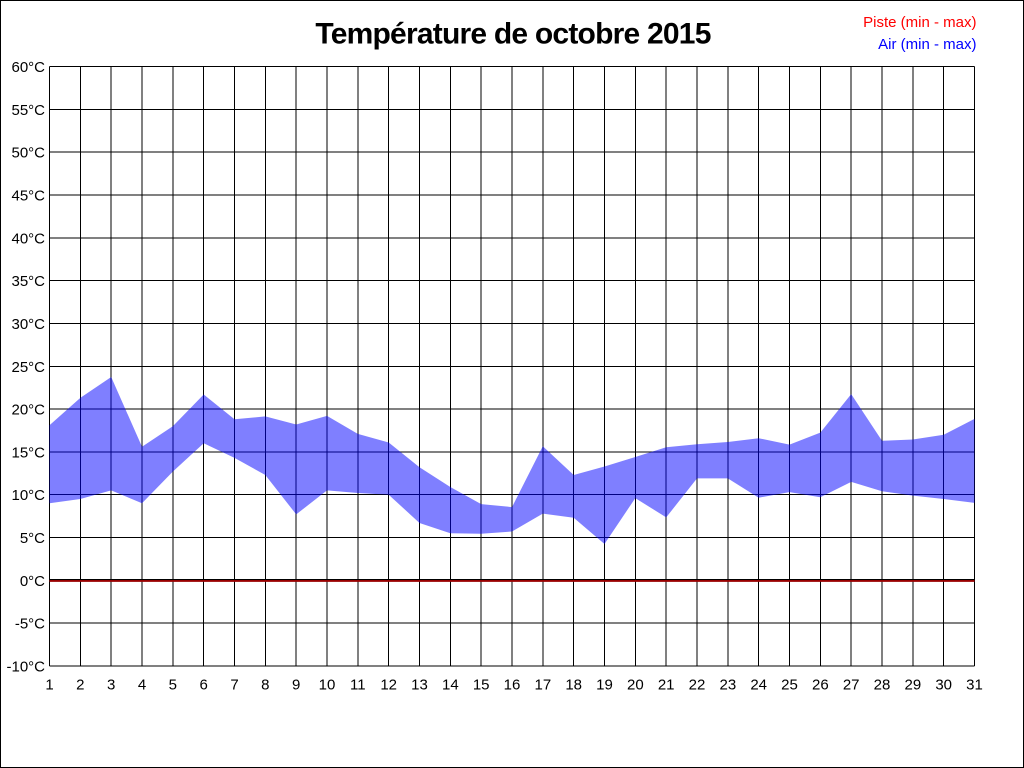  Describe the element at coordinates (142, 685) in the screenshot. I see `svg-text: 4` at that location.